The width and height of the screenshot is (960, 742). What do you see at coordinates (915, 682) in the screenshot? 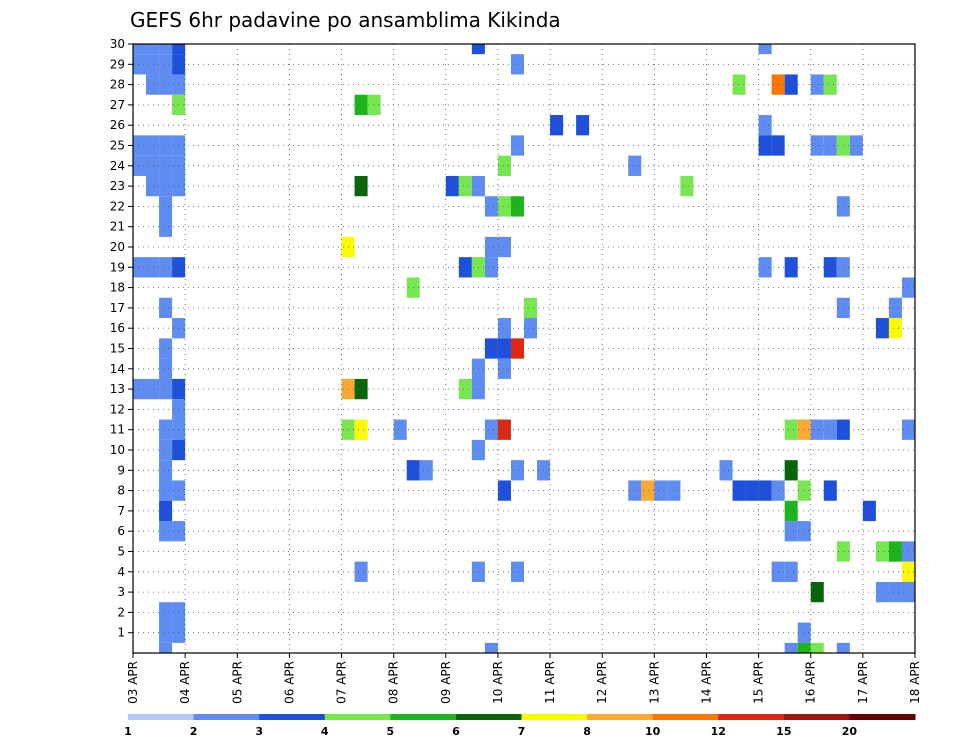
I see `x-tick-label: 18 APR` at bounding box center [915, 682].